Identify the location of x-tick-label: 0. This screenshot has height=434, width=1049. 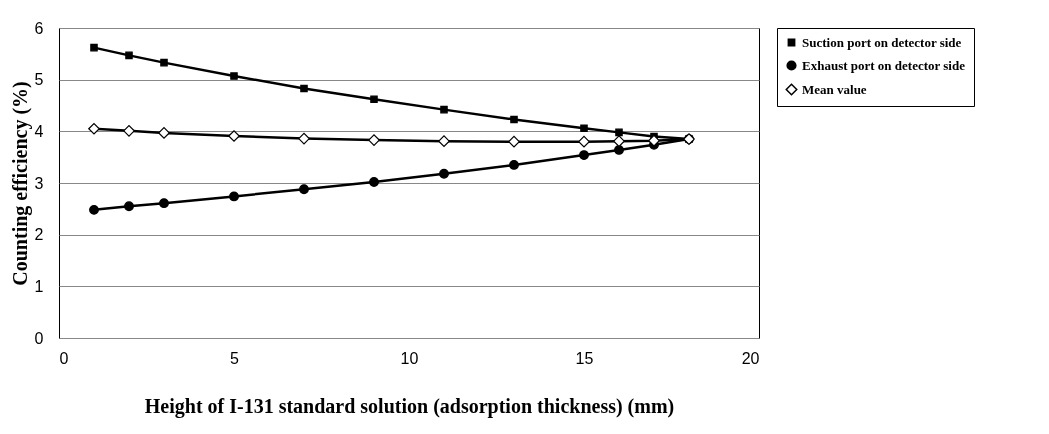
(64, 358).